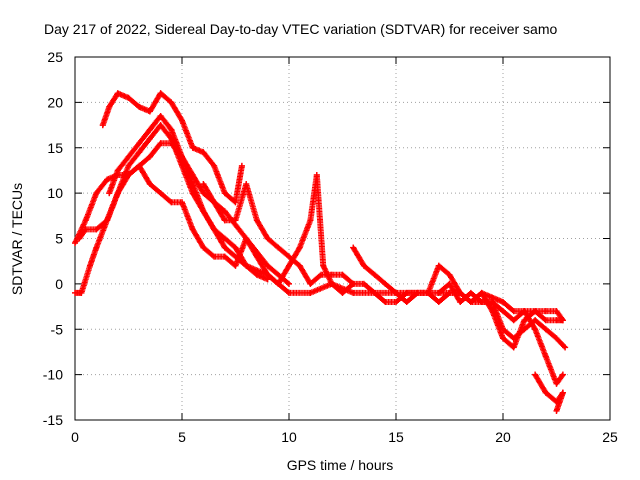 The image size is (640, 480). I want to click on y-tick-label: 15, so click(55, 148).